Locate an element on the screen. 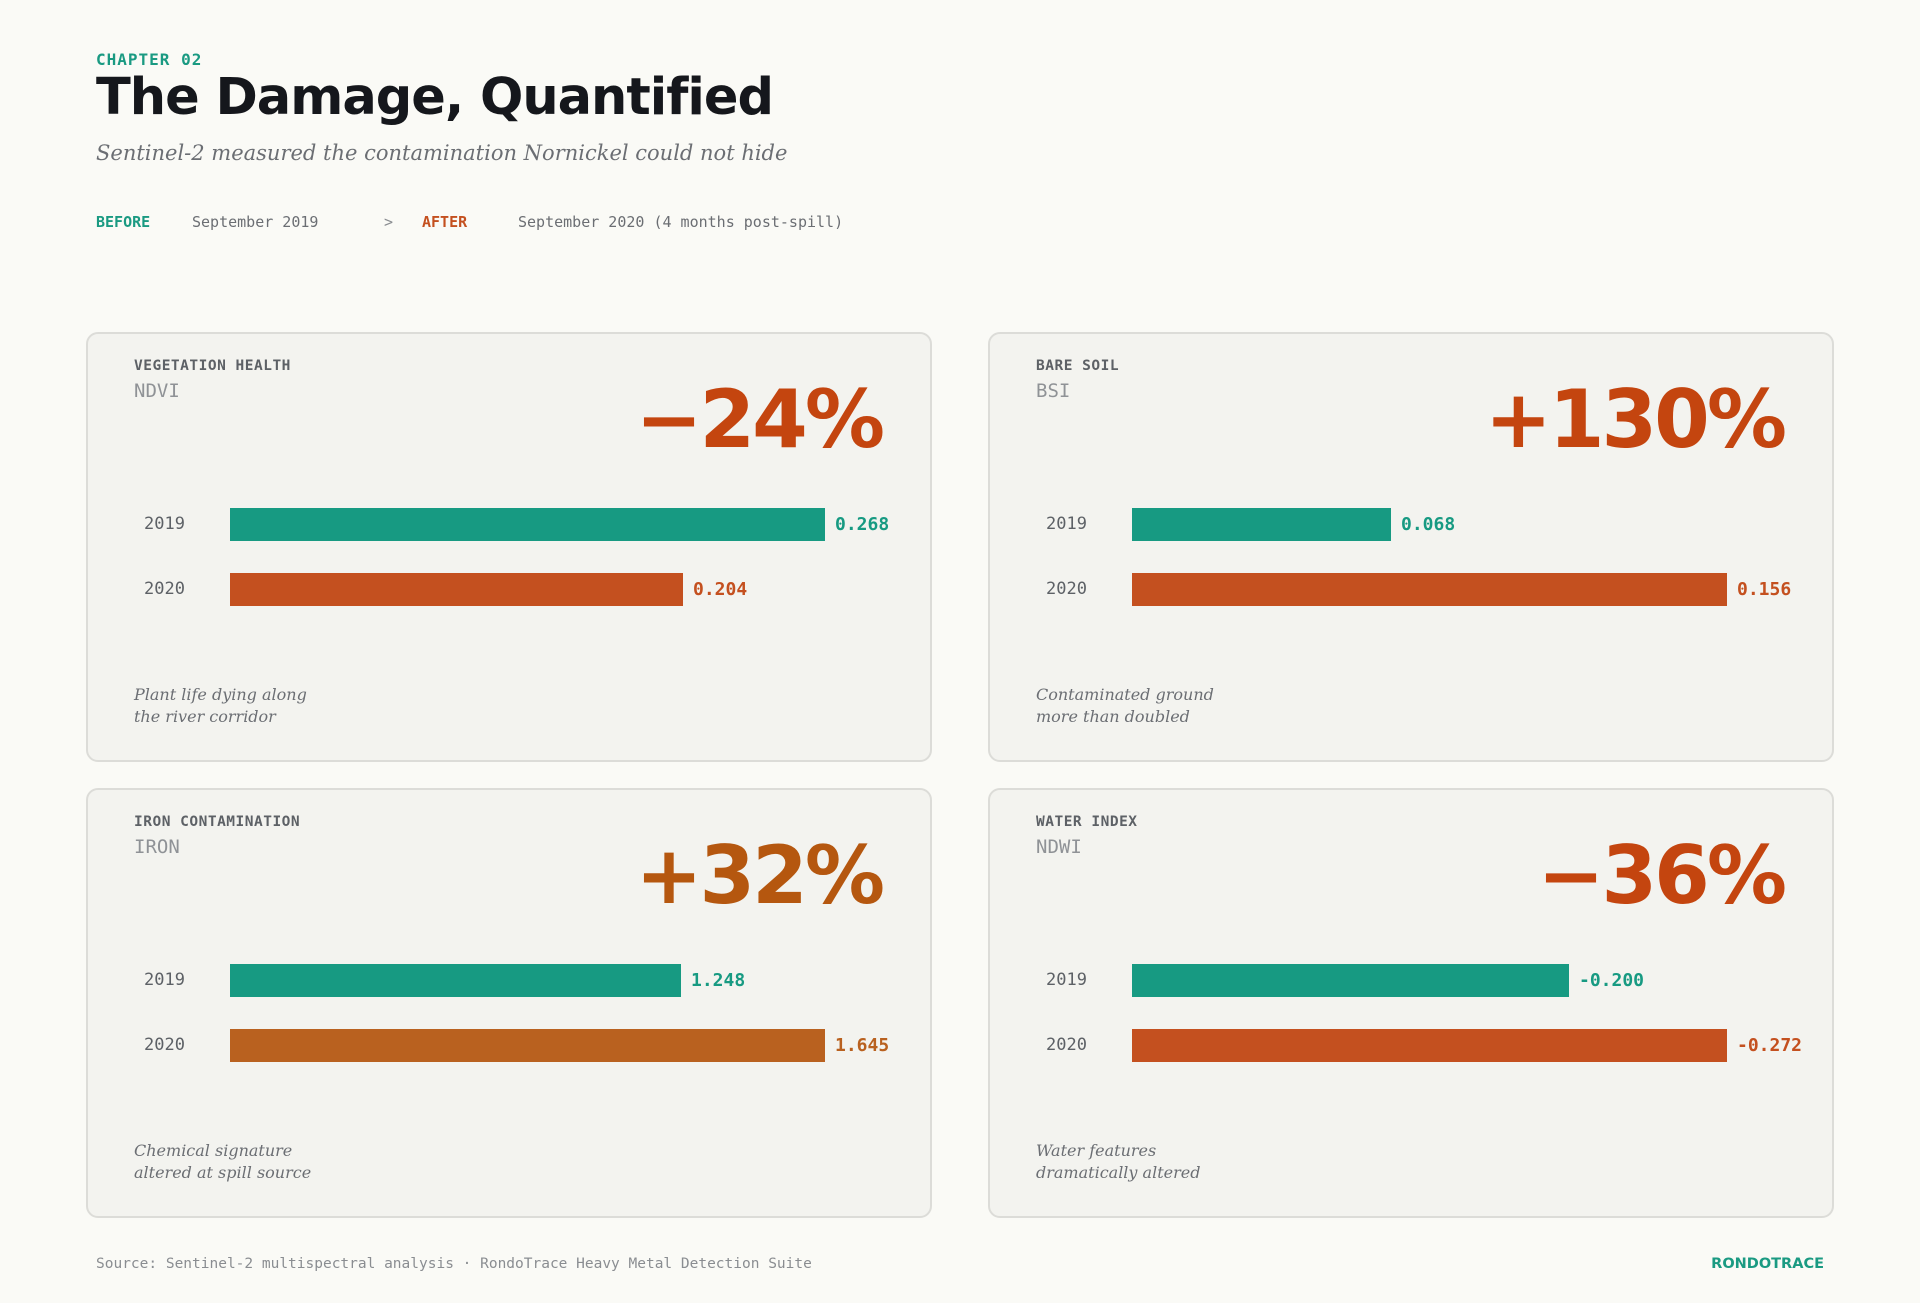 The image size is (1920, 1303). metric-index: BSI is located at coordinates (1053, 391).